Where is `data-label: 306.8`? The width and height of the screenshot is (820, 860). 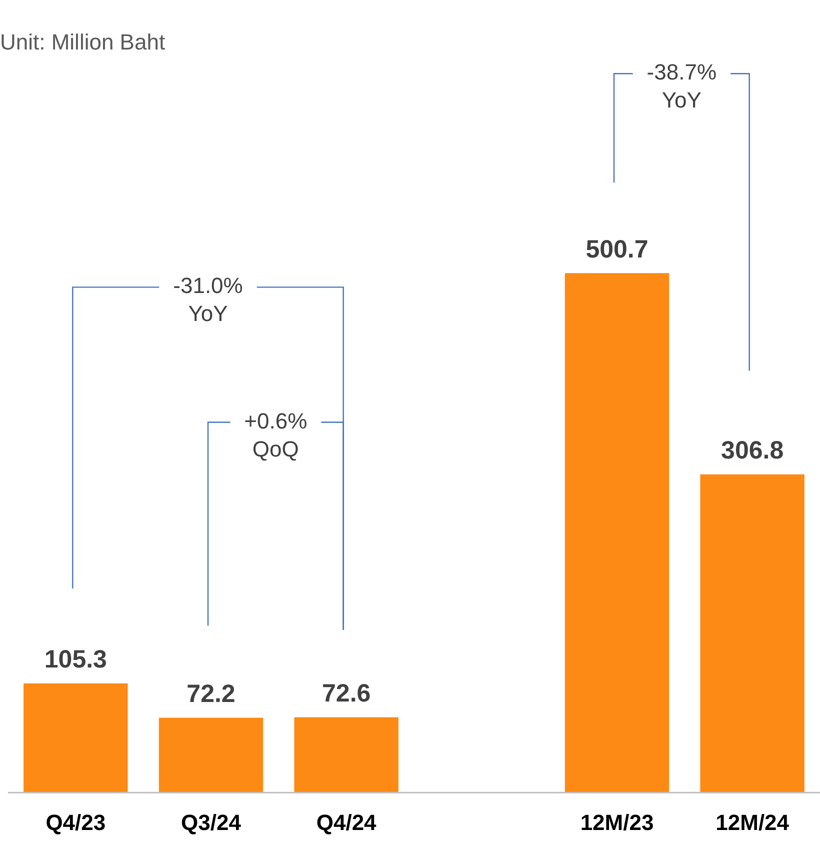 data-label: 306.8 is located at coordinates (752, 450).